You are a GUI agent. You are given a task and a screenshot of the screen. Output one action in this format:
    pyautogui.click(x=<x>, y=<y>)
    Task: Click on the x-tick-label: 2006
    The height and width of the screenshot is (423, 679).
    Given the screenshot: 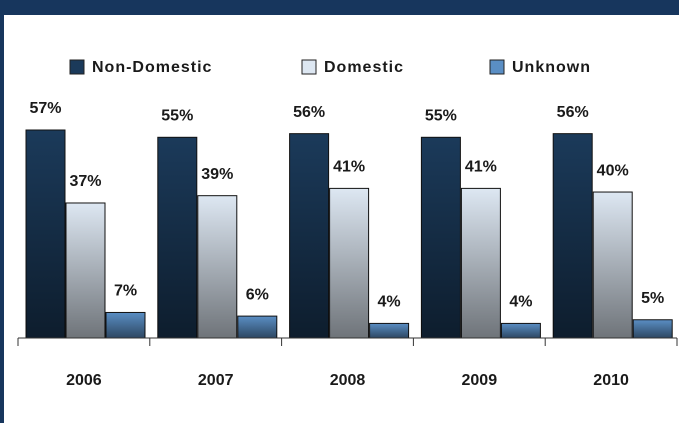 What is the action you would take?
    pyautogui.click(x=84, y=380)
    